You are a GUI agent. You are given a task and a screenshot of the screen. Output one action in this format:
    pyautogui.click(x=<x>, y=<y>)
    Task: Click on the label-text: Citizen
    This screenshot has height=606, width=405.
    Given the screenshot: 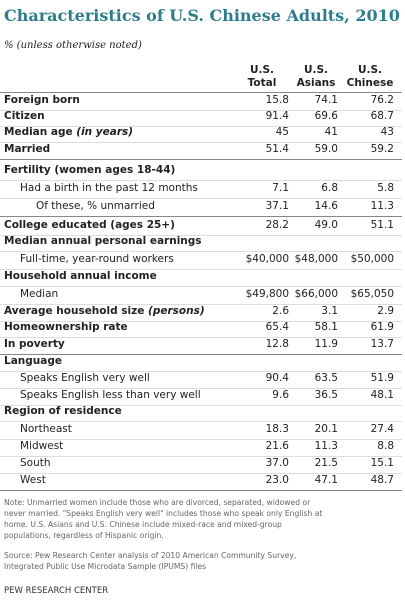 What is the action you would take?
    pyautogui.click(x=24, y=116)
    